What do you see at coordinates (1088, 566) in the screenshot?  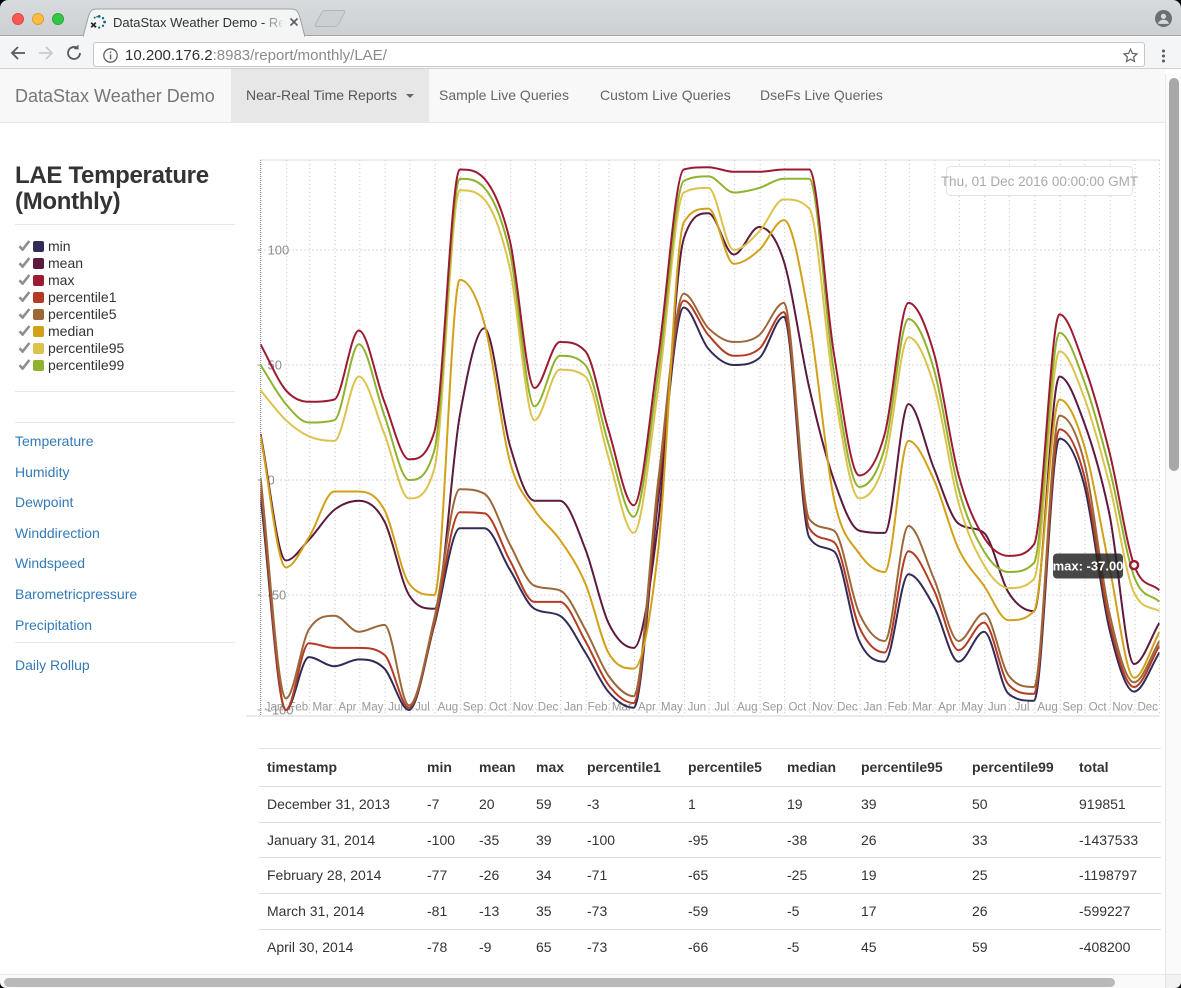 I see `svg-text: max: -37.00` at bounding box center [1088, 566].